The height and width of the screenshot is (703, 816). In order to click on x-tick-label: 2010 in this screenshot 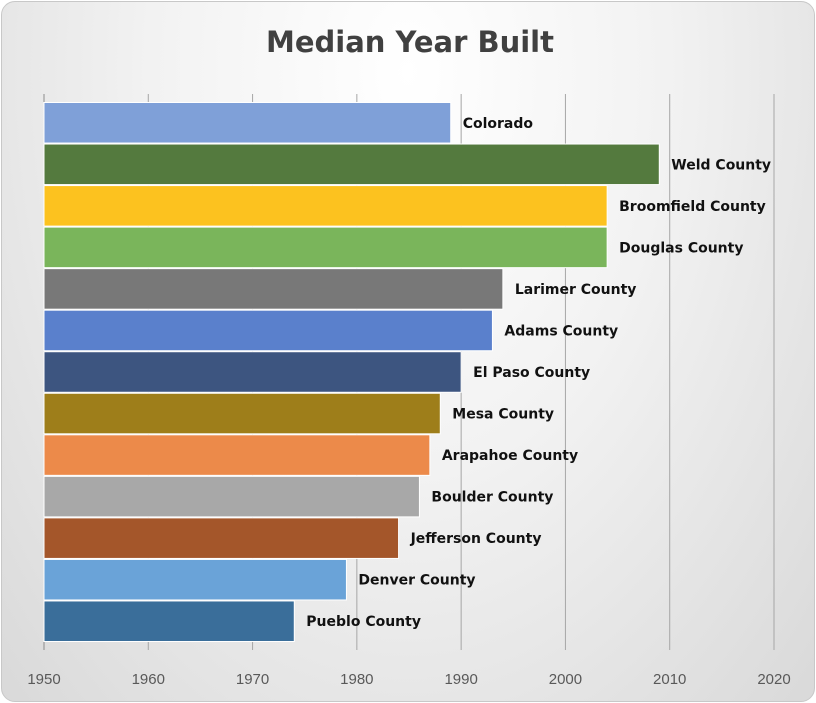, I will do `click(669, 679)`.